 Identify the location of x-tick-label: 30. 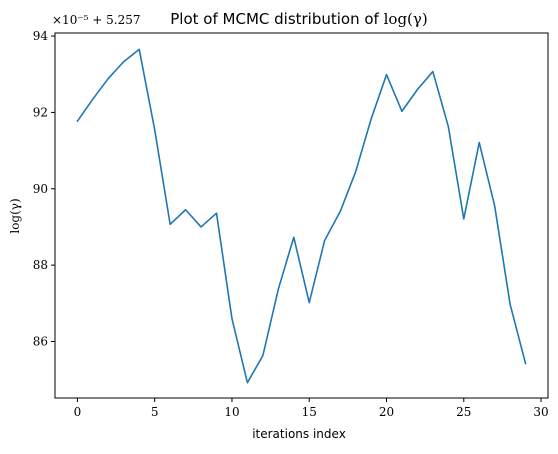
(540, 412).